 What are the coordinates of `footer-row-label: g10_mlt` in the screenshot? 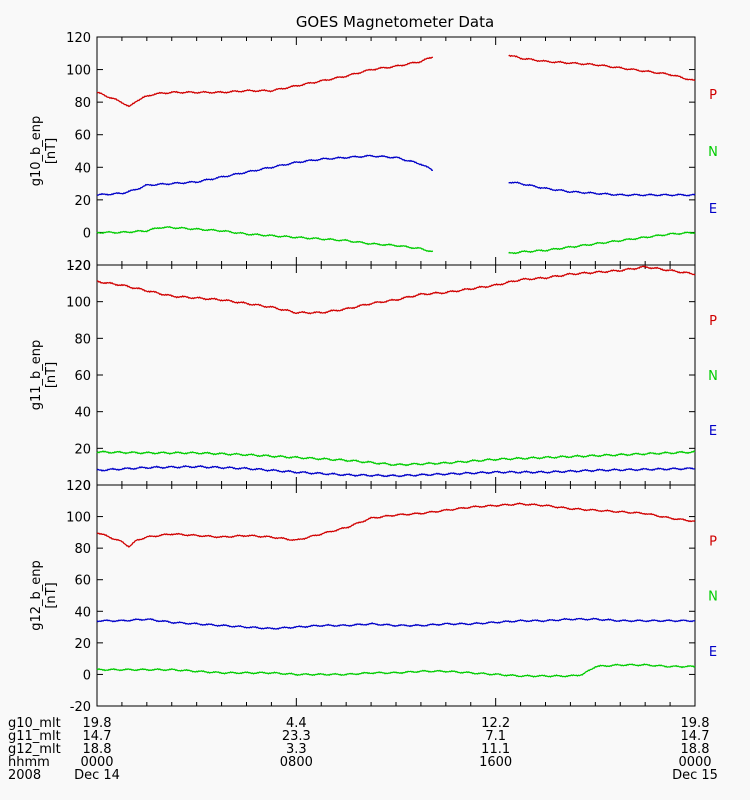 It's located at (34, 723).